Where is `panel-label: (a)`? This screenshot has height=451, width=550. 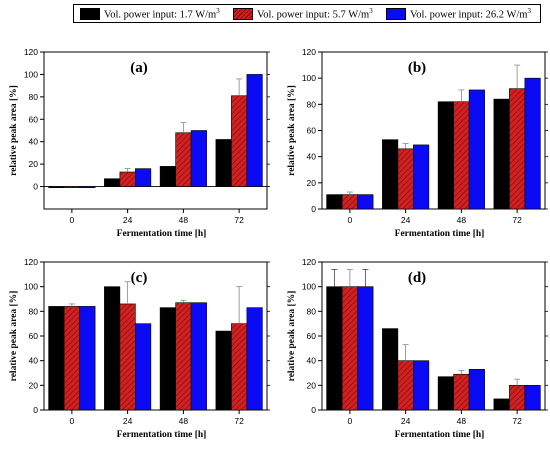
panel-label: (a) is located at coordinates (139, 68).